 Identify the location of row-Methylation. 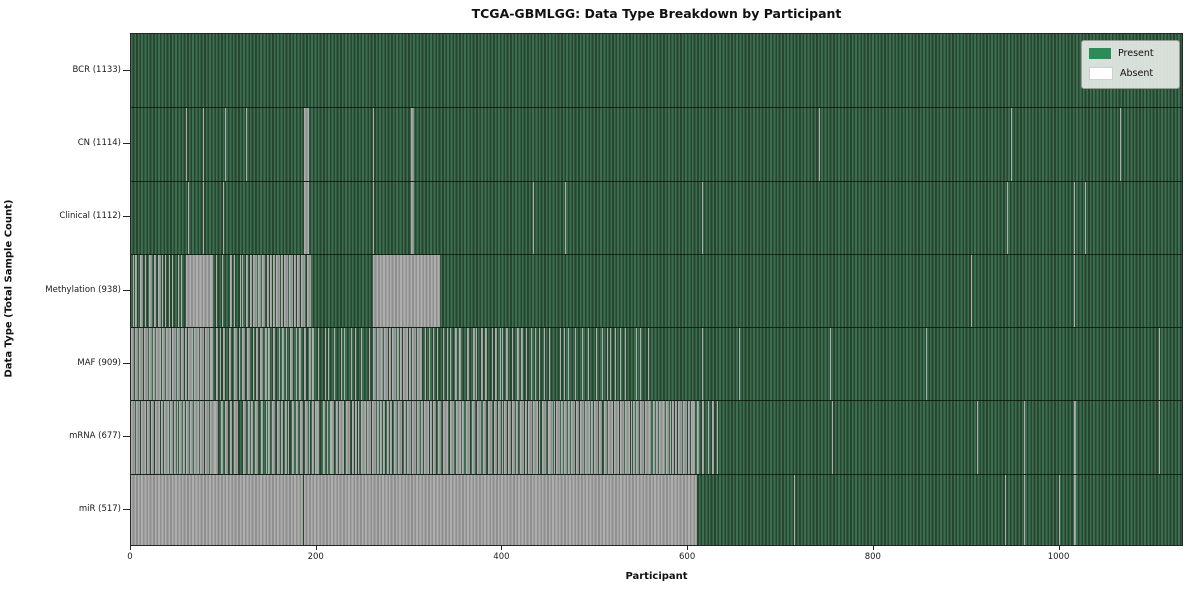
(656, 290).